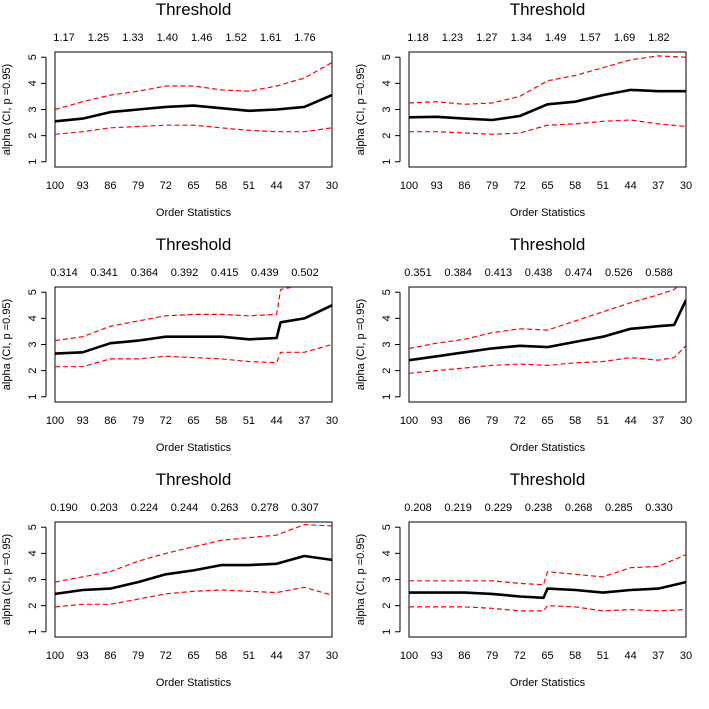  Describe the element at coordinates (624, 38) in the screenshot. I see `top-tick-label: 1.69` at that location.